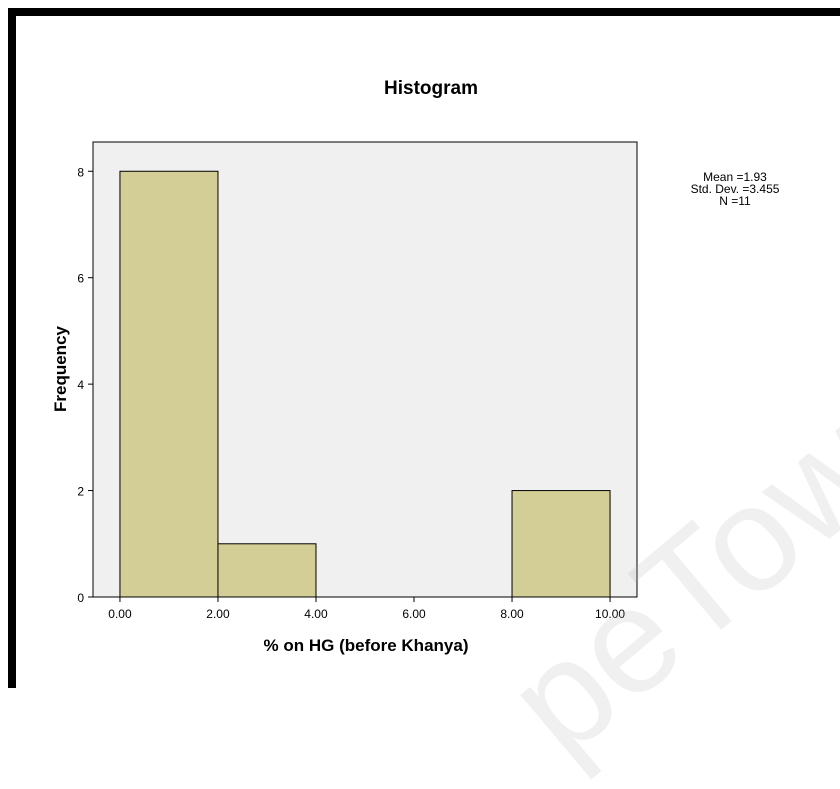 This screenshot has height=789, width=840. Describe the element at coordinates (120, 614) in the screenshot. I see `x-tick-label: 0.00` at that location.